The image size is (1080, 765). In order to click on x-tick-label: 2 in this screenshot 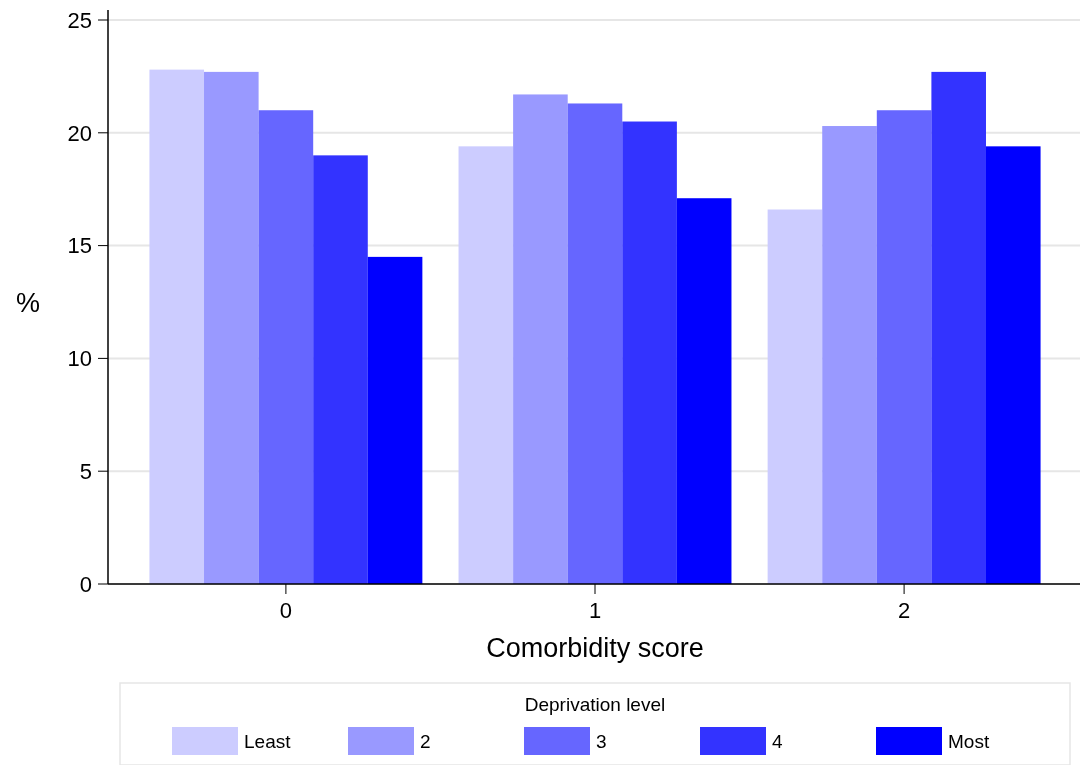, I will do `click(904, 610)`.